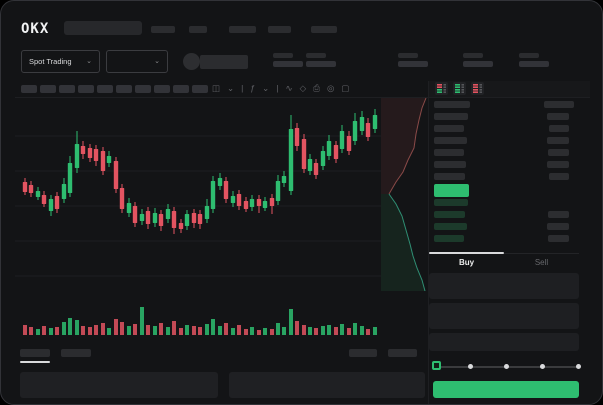 This screenshot has height=405, width=603. I want to click on last-price-bar, so click(451, 190).